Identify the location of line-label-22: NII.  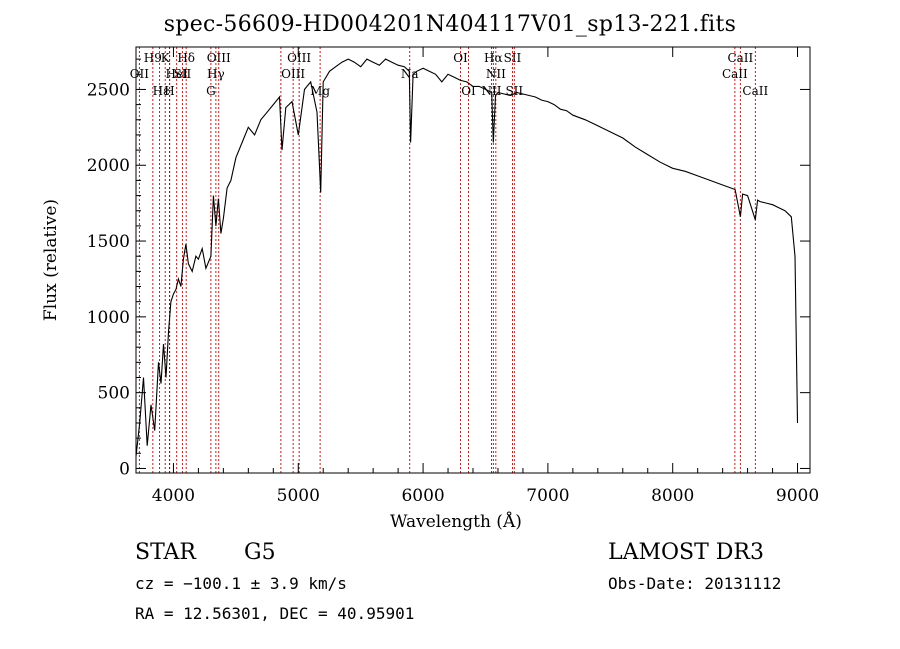
(491, 91).